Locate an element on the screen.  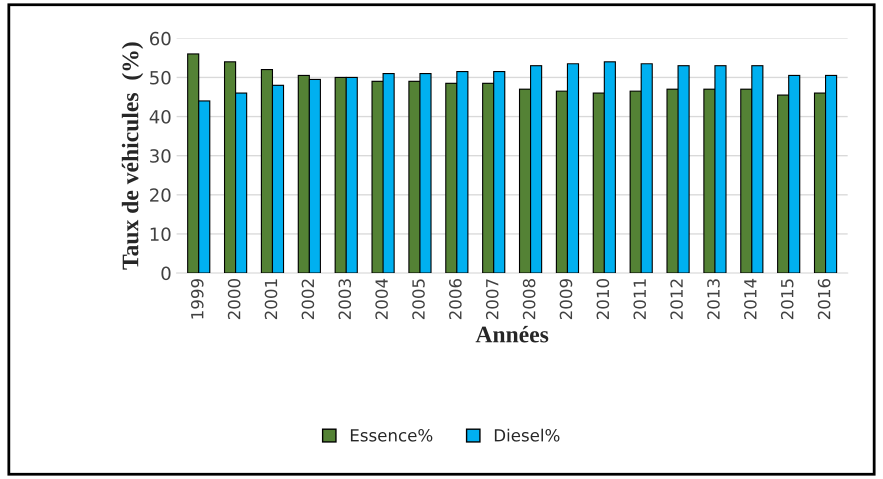
legend-label: Diesel% is located at coordinates (527, 435).